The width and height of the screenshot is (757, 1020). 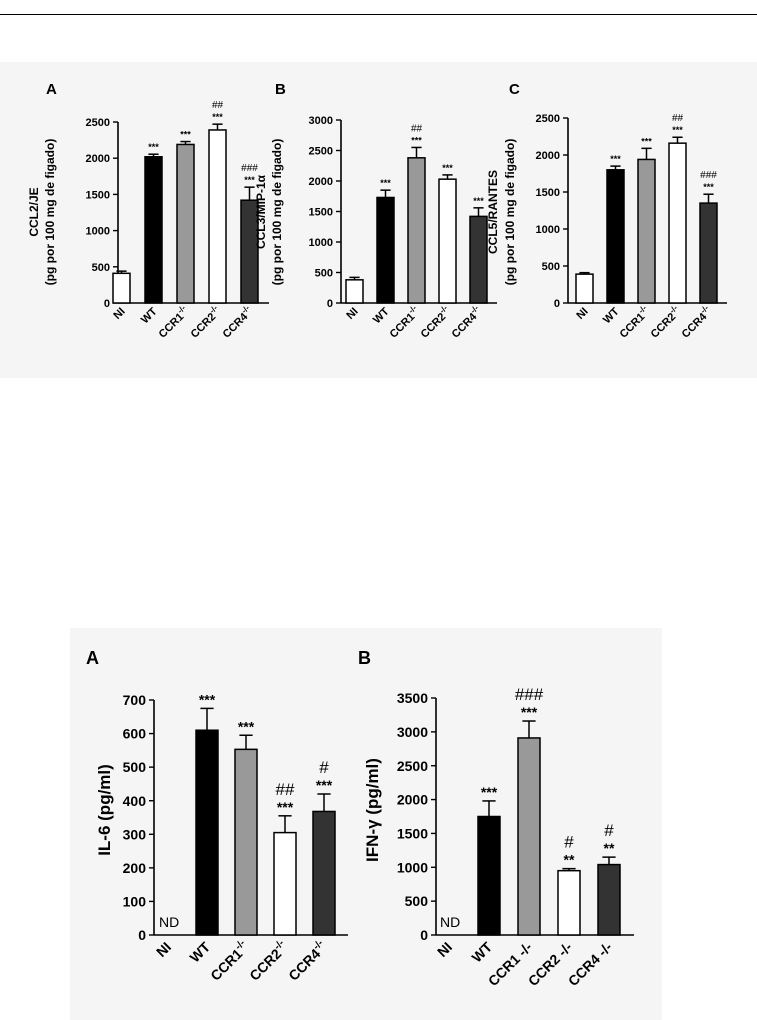 I want to click on bar-ni, so click(x=584, y=288).